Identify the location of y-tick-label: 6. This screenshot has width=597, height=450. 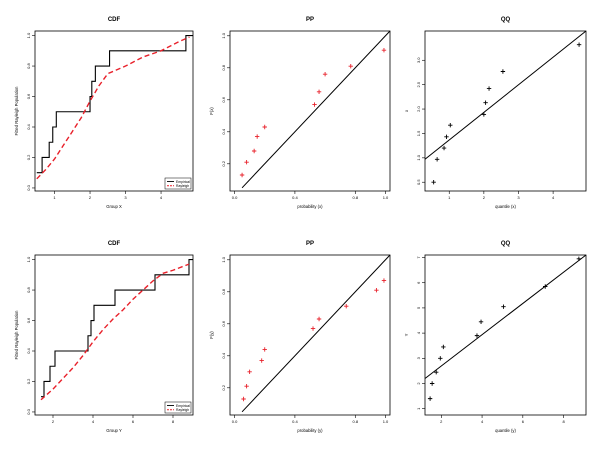
(418, 282).